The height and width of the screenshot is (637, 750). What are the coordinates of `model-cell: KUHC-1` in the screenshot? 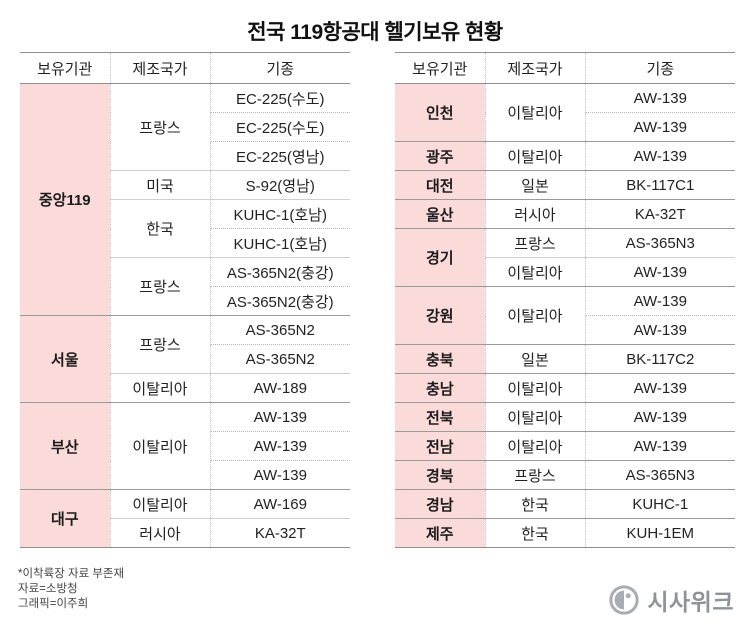 It's located at (659, 504).